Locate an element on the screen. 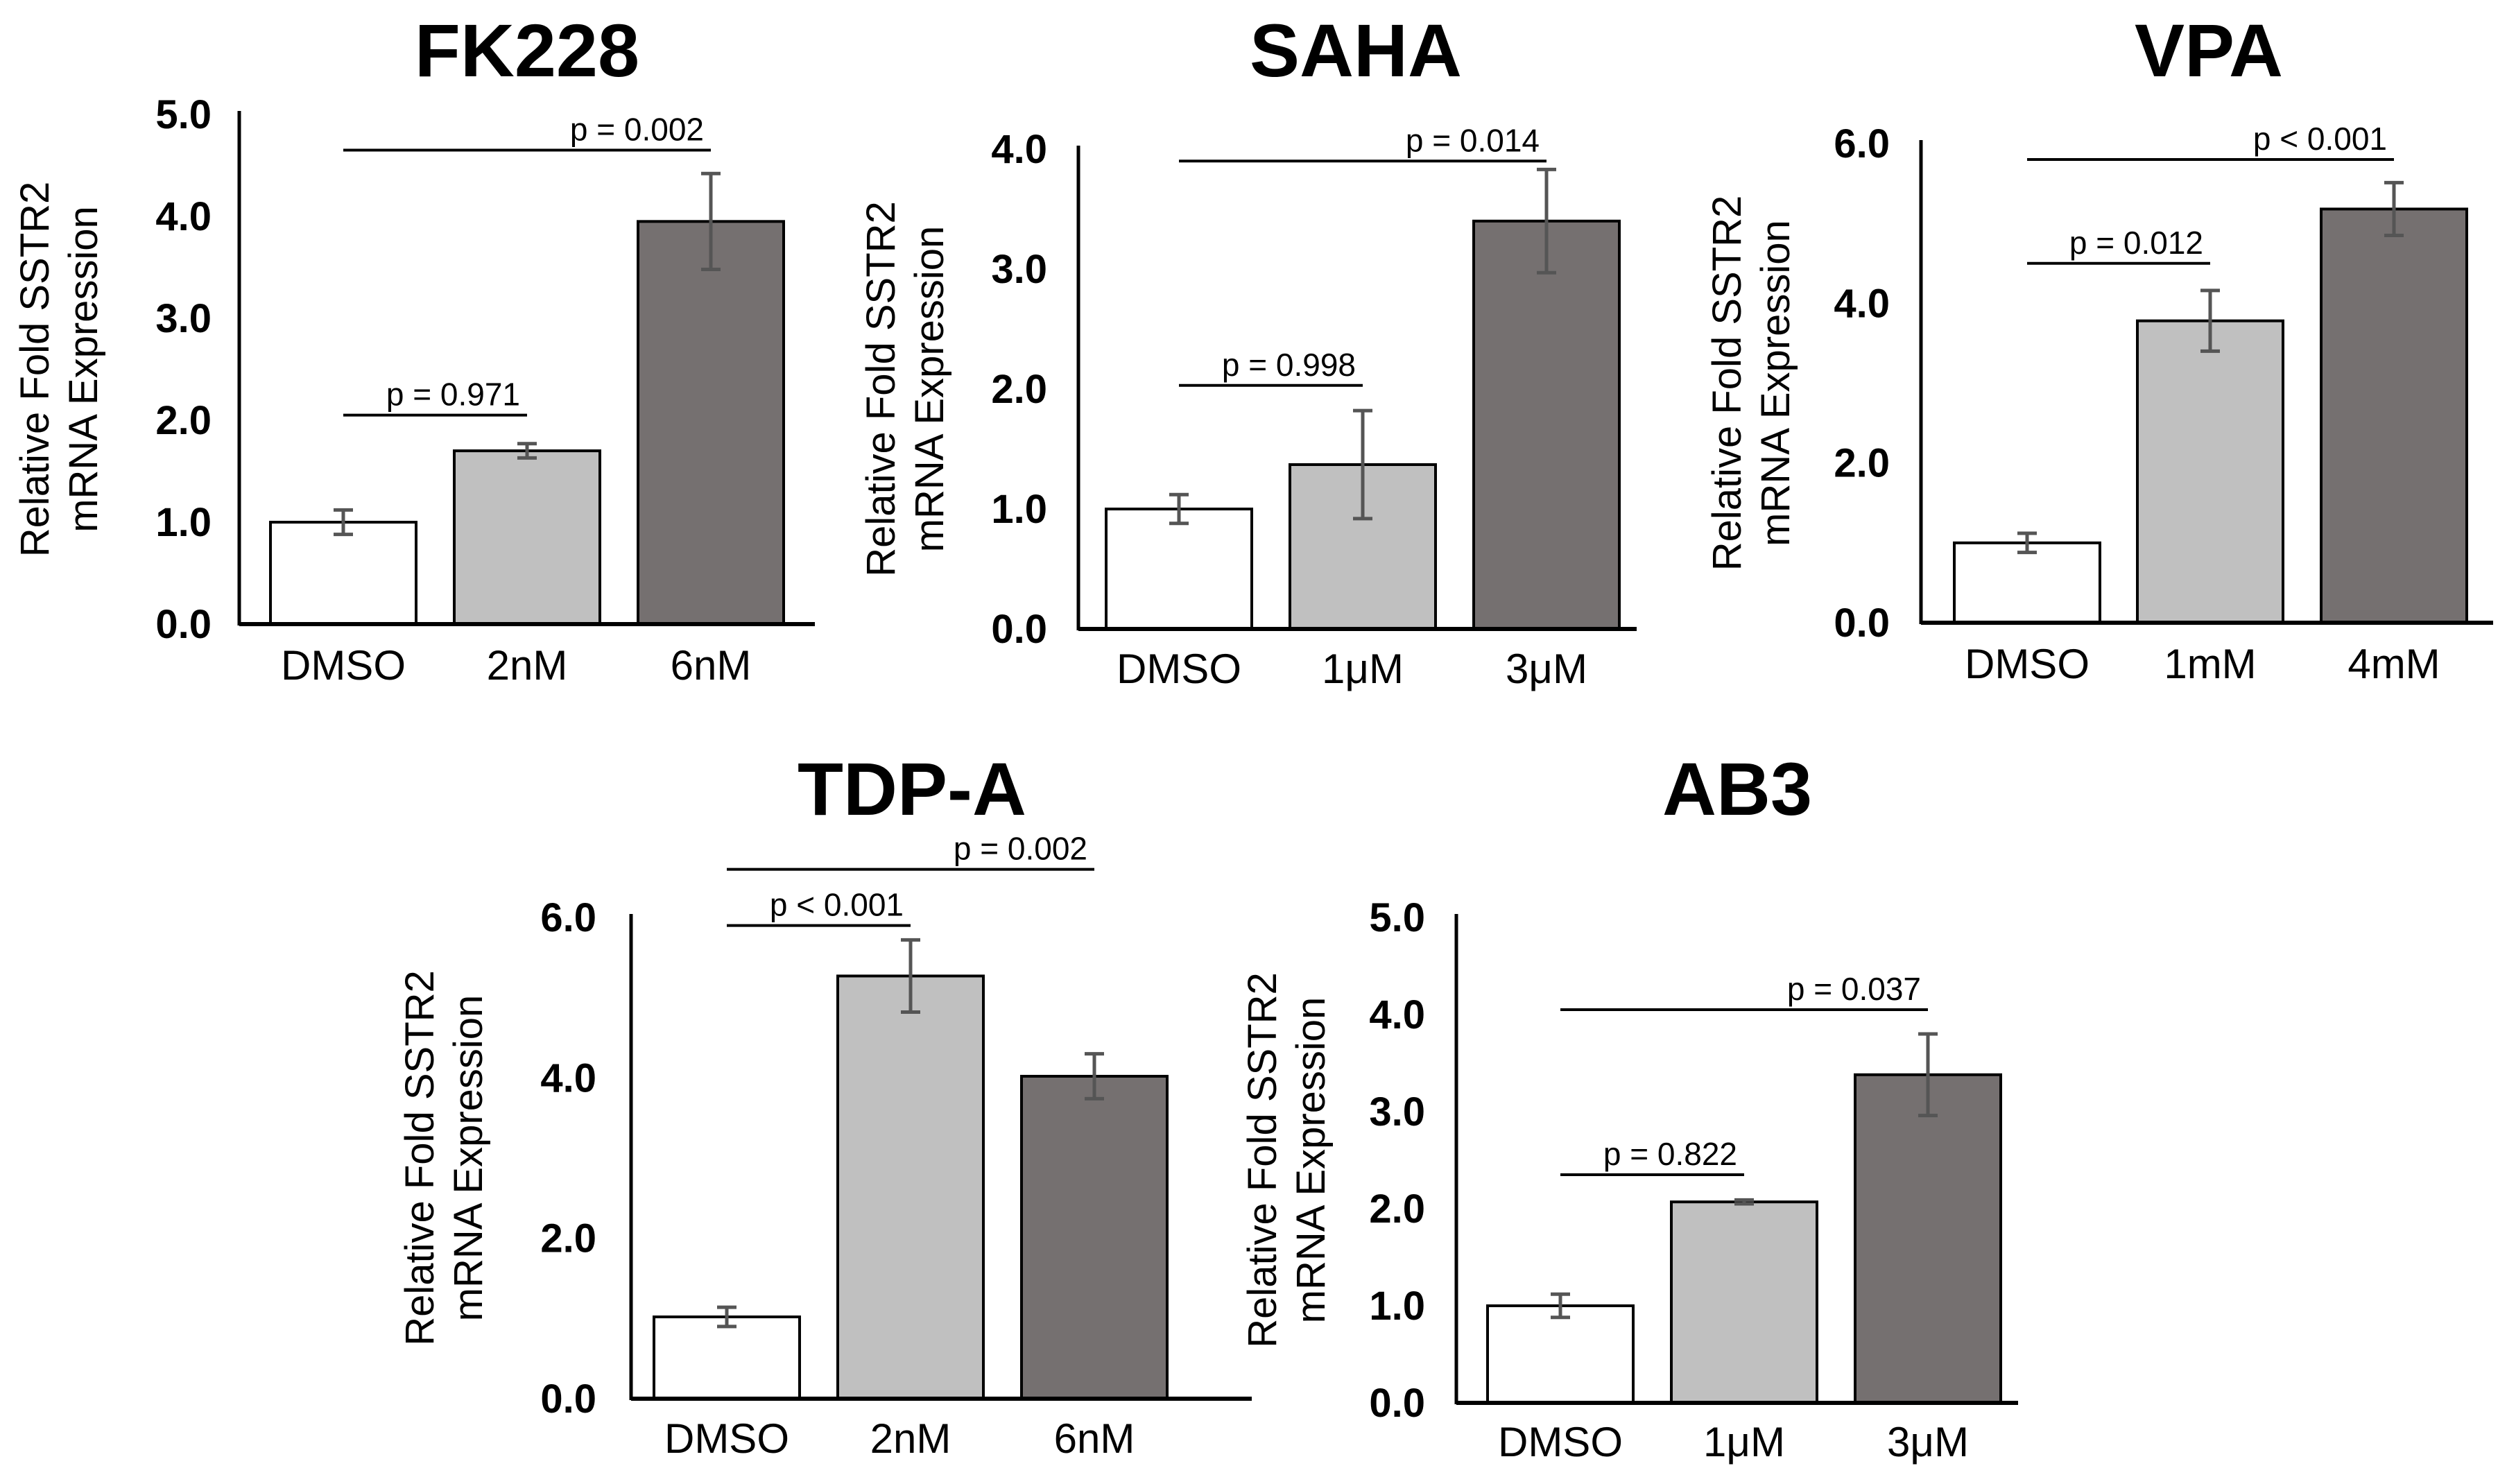  p-value-label: p = 0.037 is located at coordinates (1854, 989).